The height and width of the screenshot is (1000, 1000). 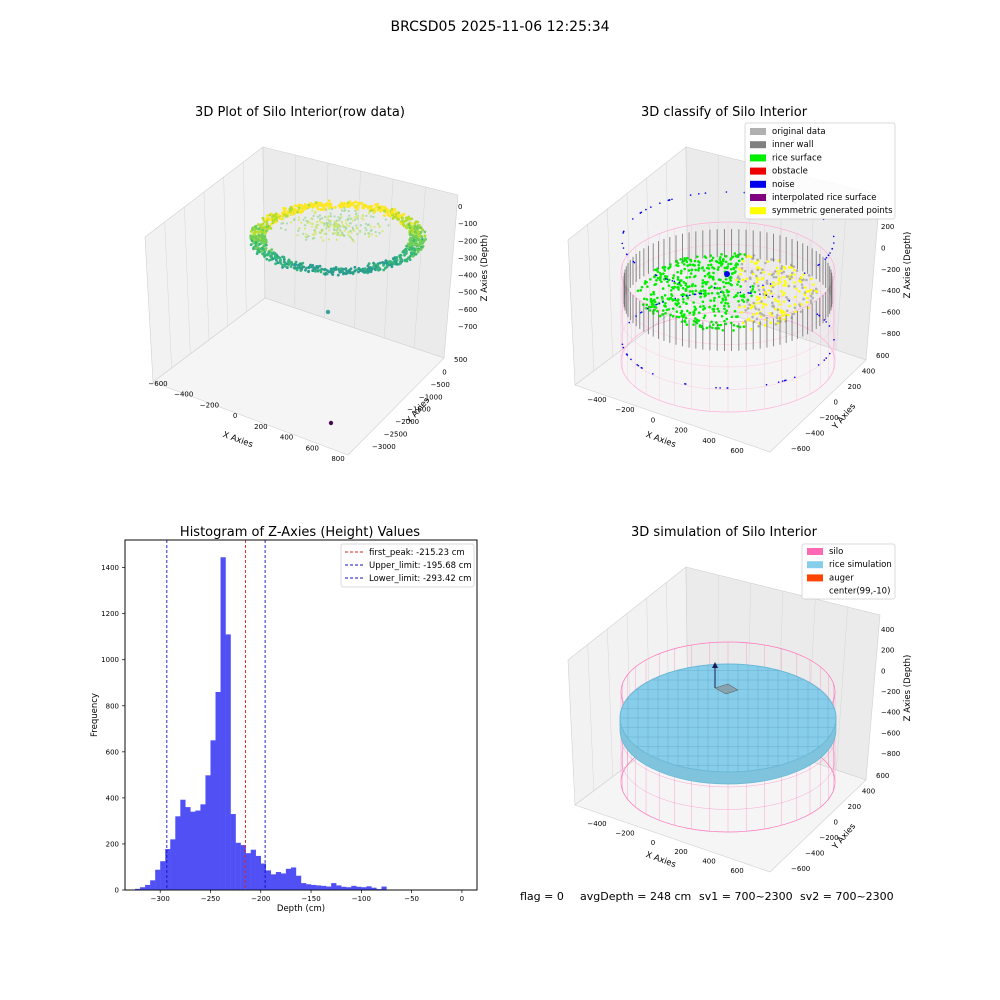 I want to click on raw-x-tick: −600, so click(x=157, y=384).